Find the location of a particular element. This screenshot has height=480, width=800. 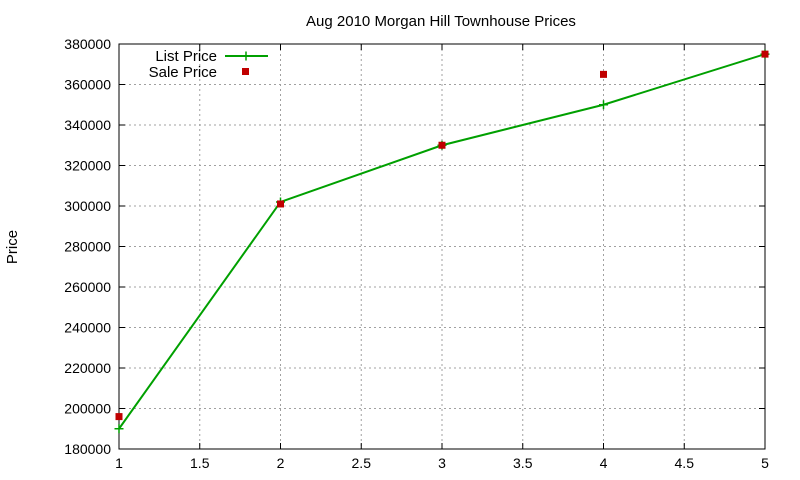

legend-marker-sale-price is located at coordinates (245, 71).